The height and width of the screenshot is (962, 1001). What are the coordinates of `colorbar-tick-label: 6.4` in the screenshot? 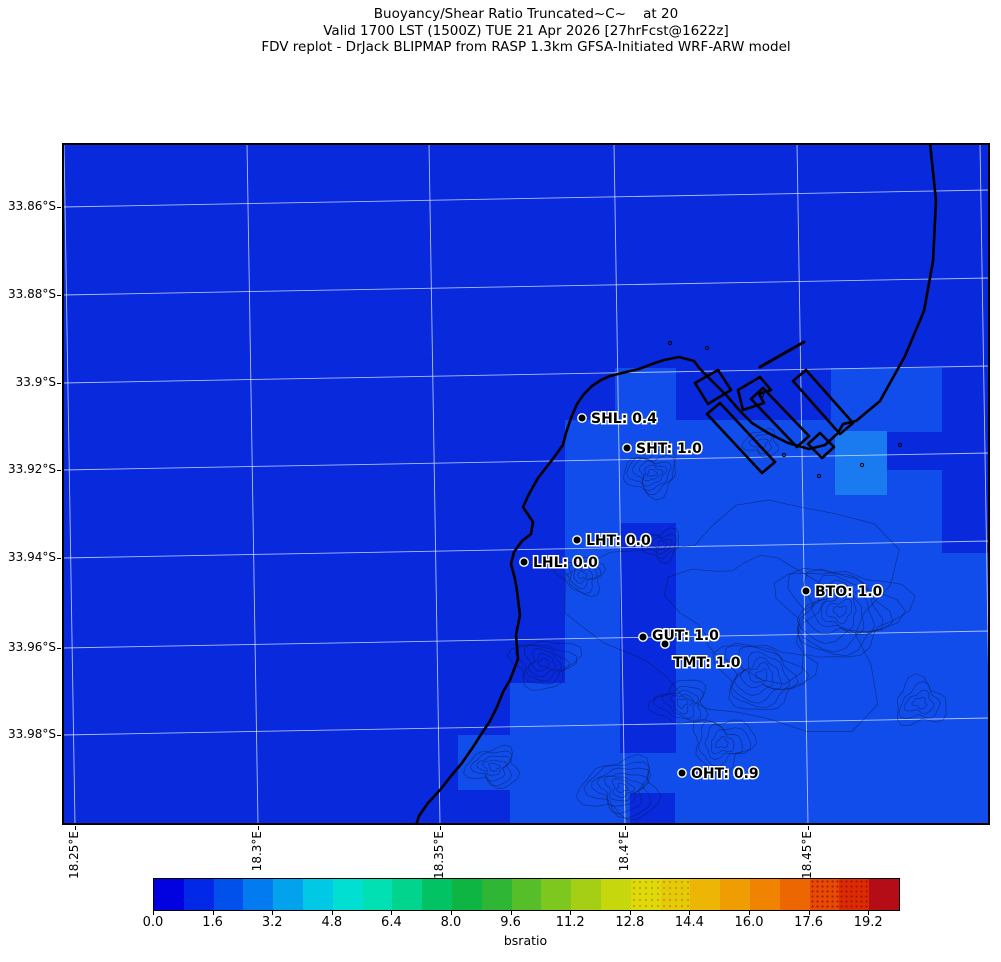 It's located at (391, 922).